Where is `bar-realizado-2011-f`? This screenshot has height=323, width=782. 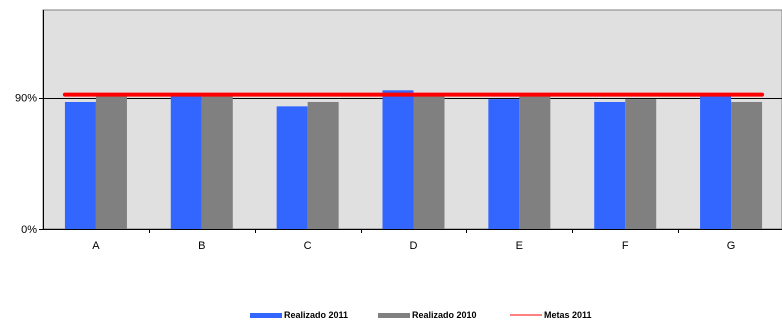 bar-realizado-2011-f is located at coordinates (610, 165).